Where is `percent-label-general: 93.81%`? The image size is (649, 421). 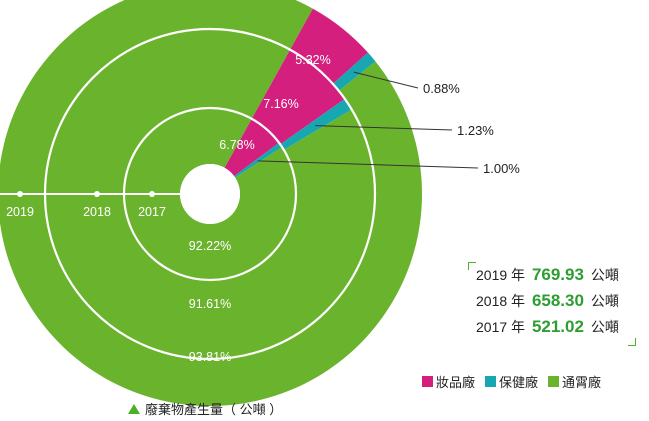
percent-label-general: 93.81% is located at coordinates (210, 357).